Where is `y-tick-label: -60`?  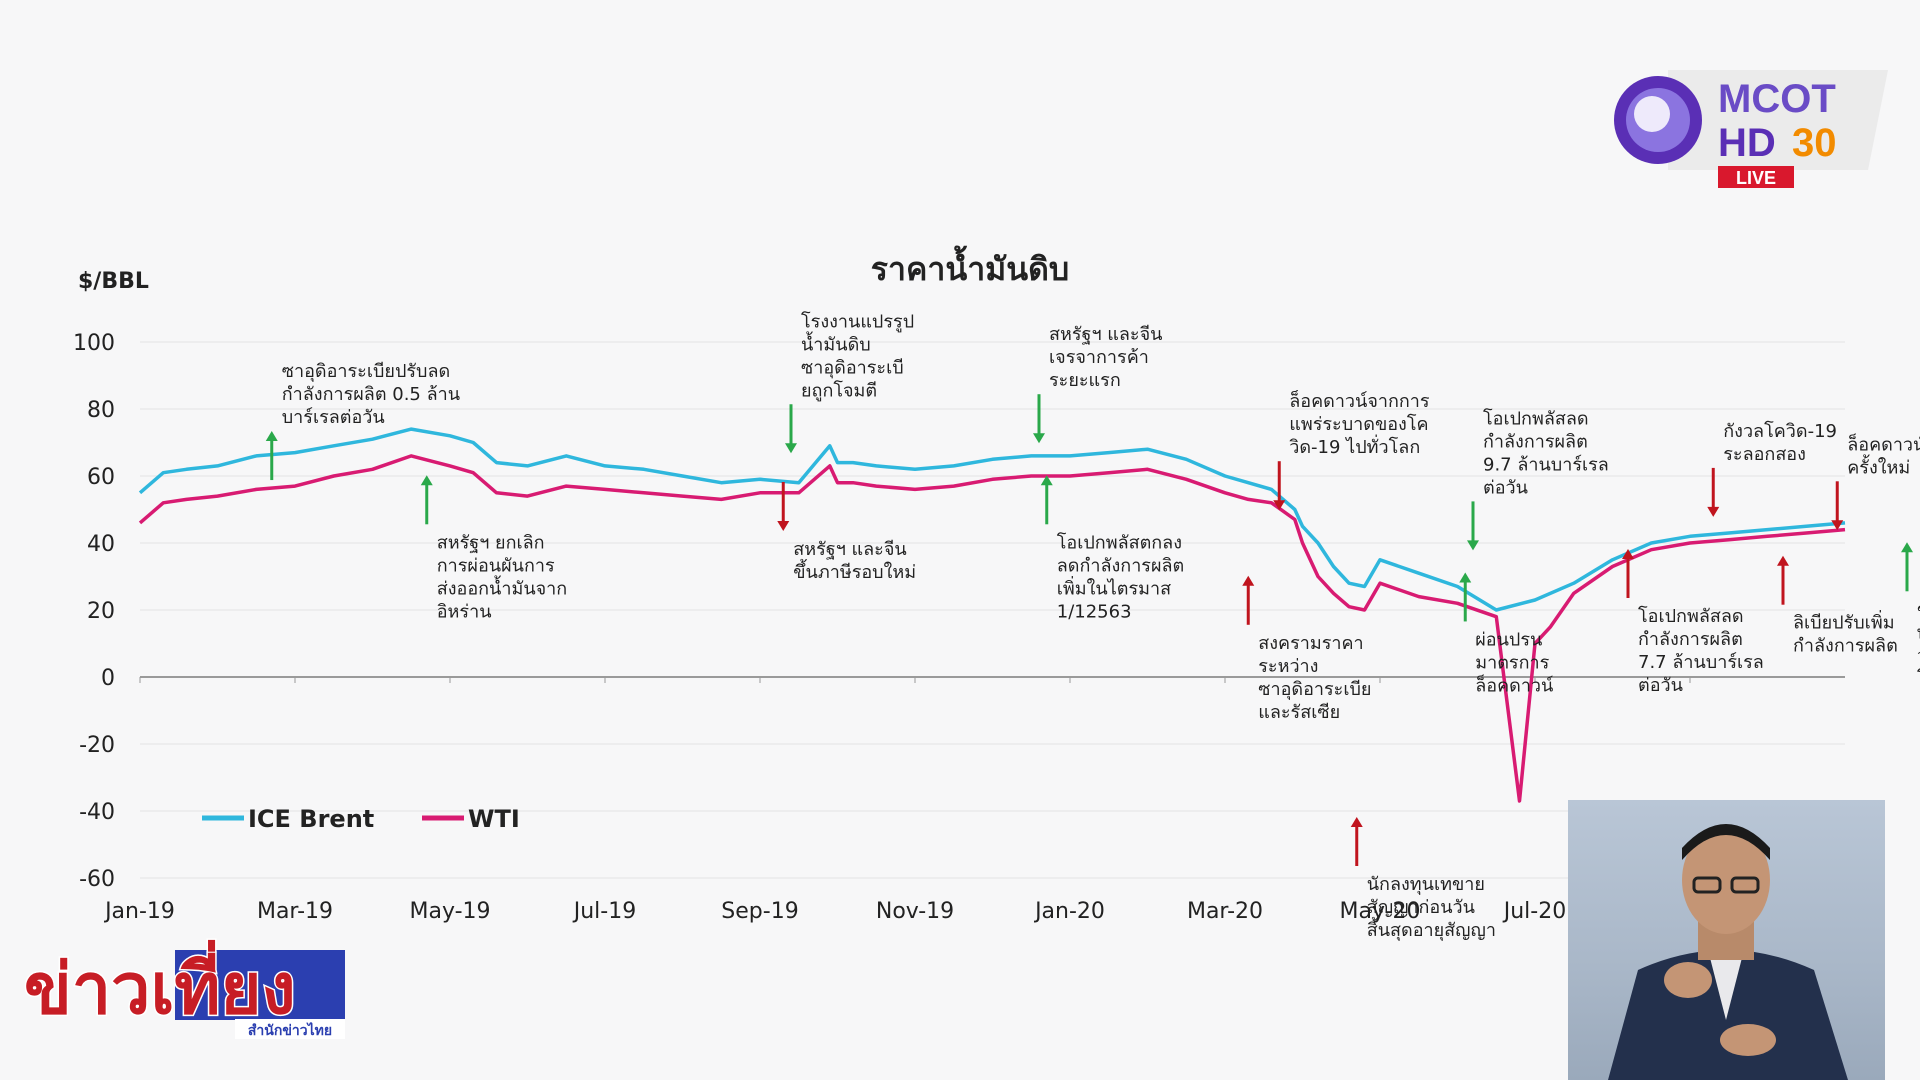 y-tick-label: -60 is located at coordinates (97, 879).